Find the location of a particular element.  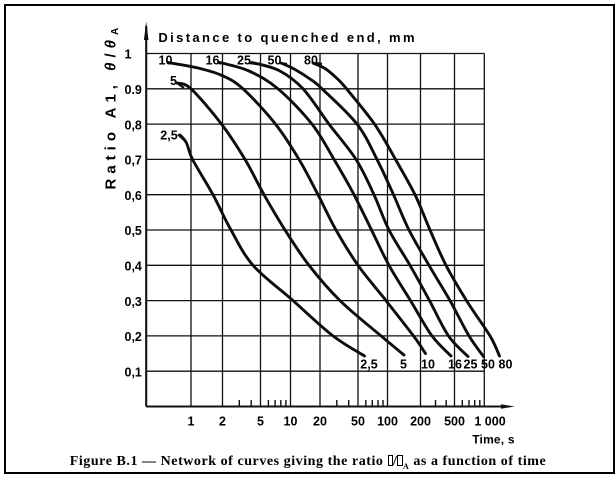

svg-text: 0,5 is located at coordinates (133, 231).